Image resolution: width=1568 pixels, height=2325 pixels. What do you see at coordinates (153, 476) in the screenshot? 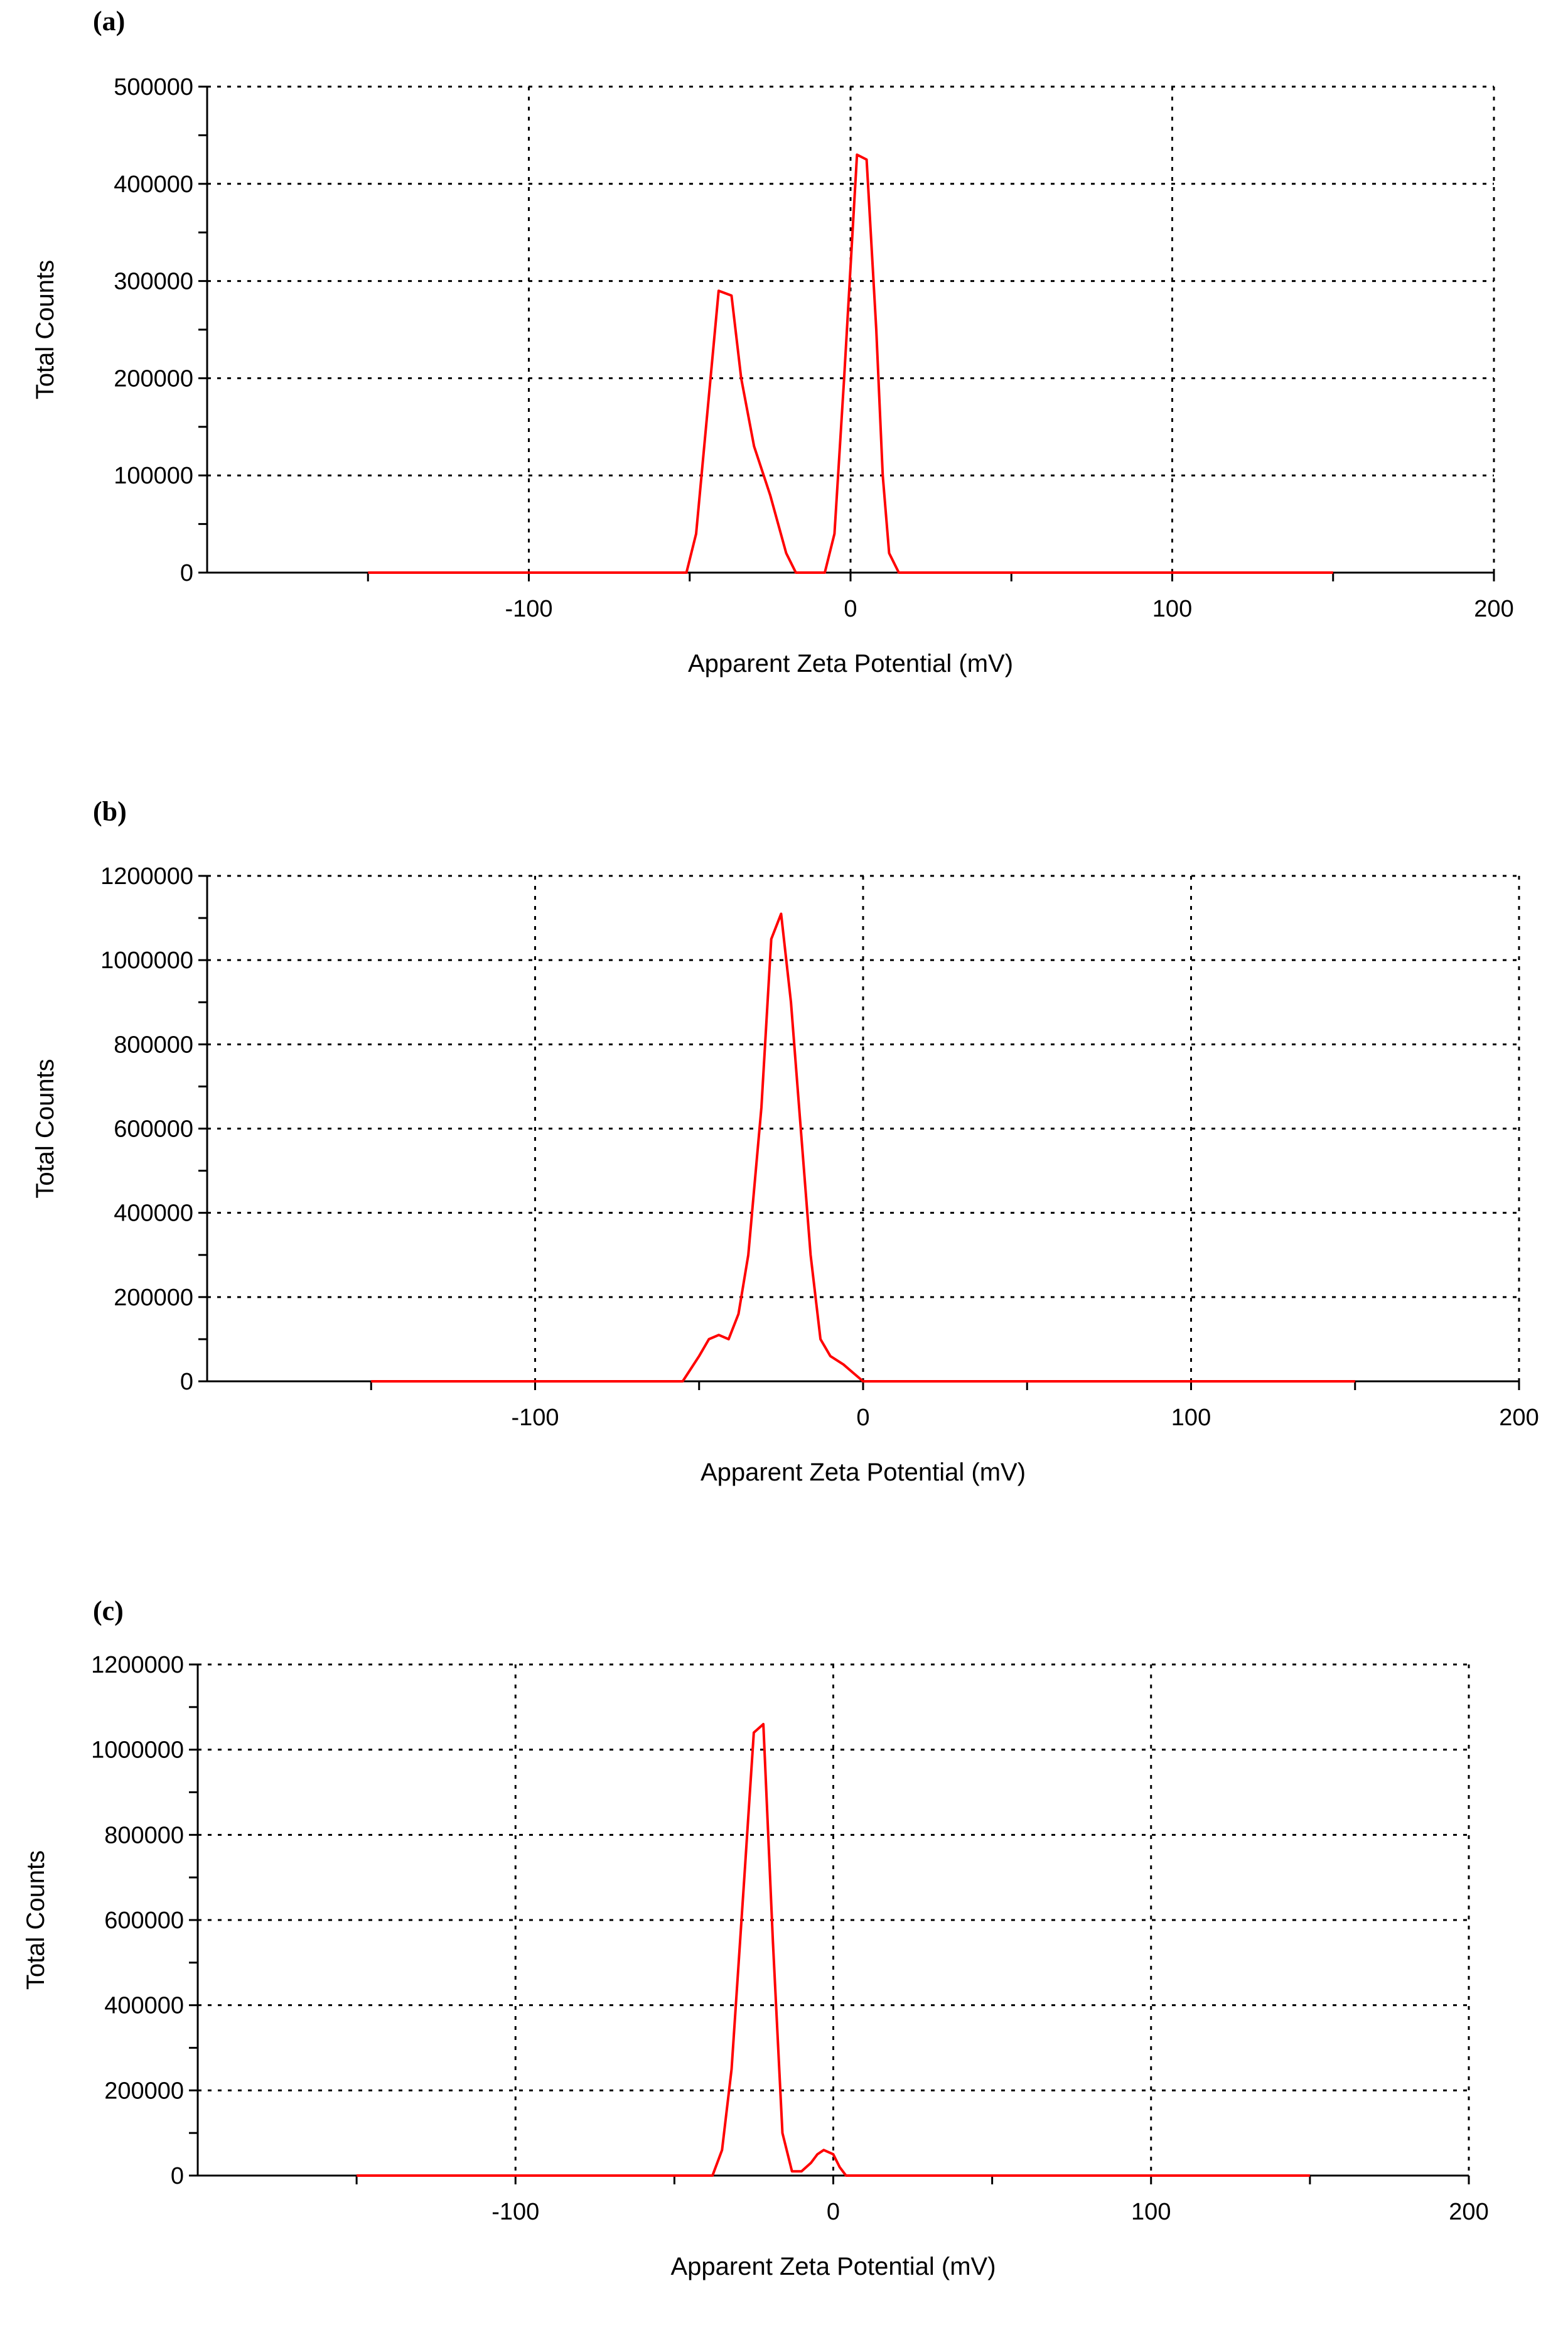
I see `y-tick-label: 100000` at bounding box center [153, 476].